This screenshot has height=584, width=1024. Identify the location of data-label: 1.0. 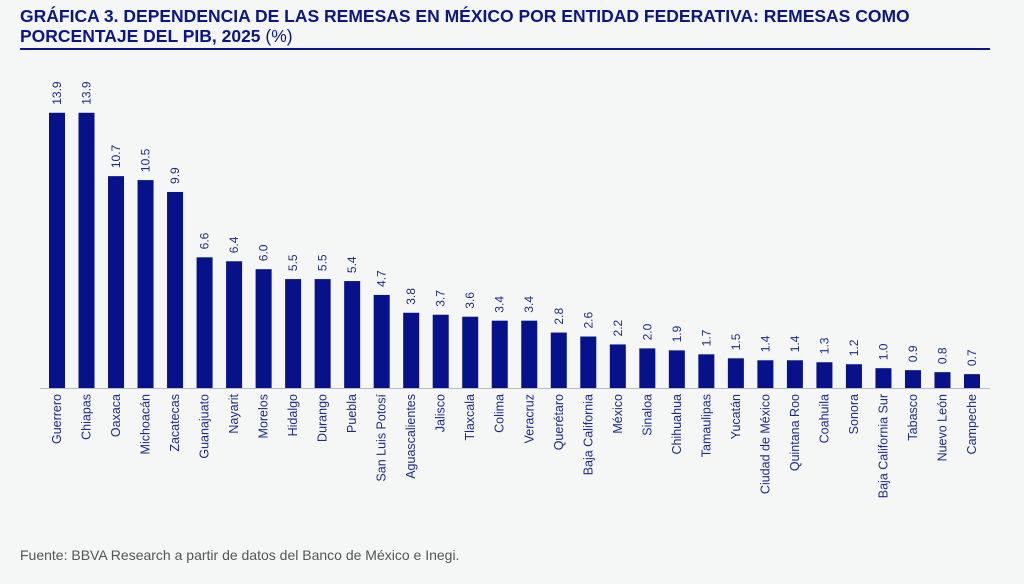
(883, 351).